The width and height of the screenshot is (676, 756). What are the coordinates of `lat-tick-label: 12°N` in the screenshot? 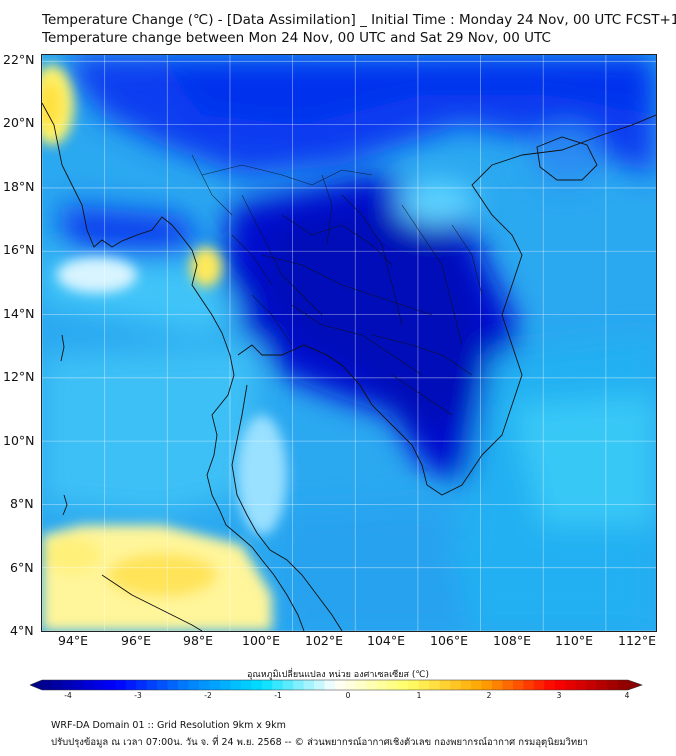 It's located at (19, 376).